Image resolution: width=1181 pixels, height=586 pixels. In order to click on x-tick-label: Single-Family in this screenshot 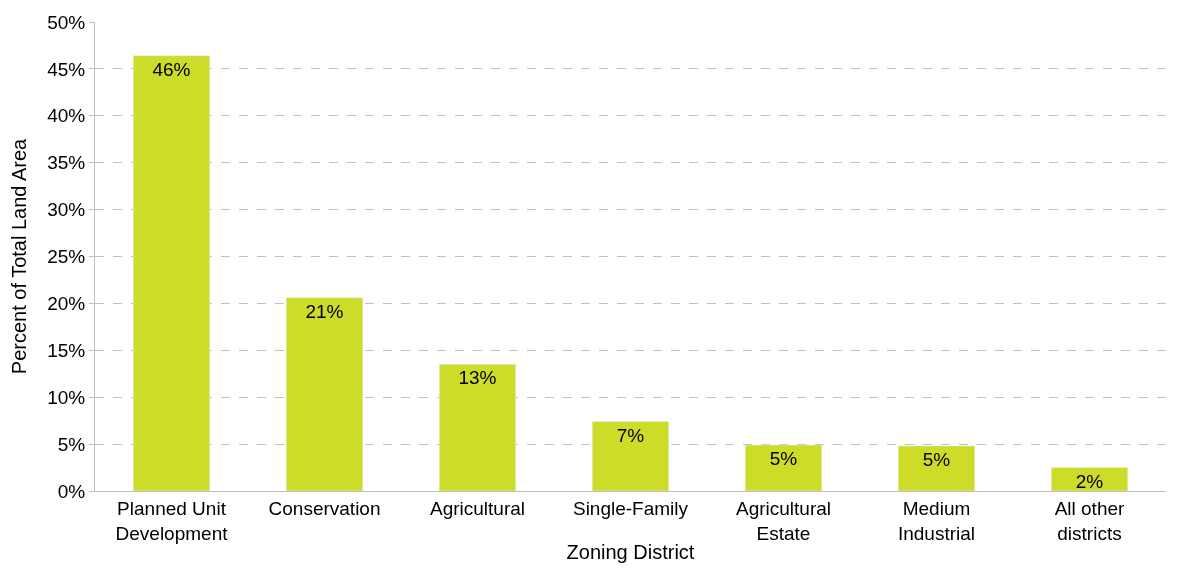, I will do `click(630, 508)`.